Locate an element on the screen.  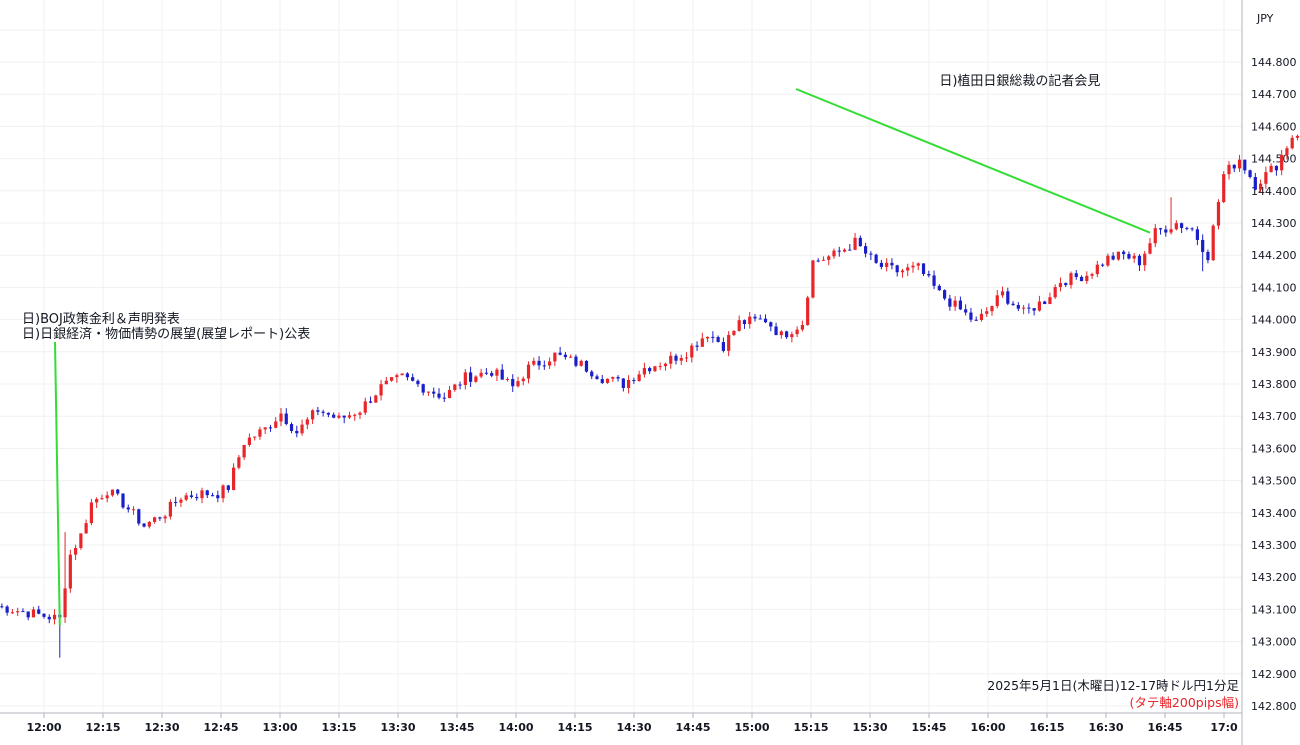
y-tick-label: 144.500 is located at coordinates (1274, 159).